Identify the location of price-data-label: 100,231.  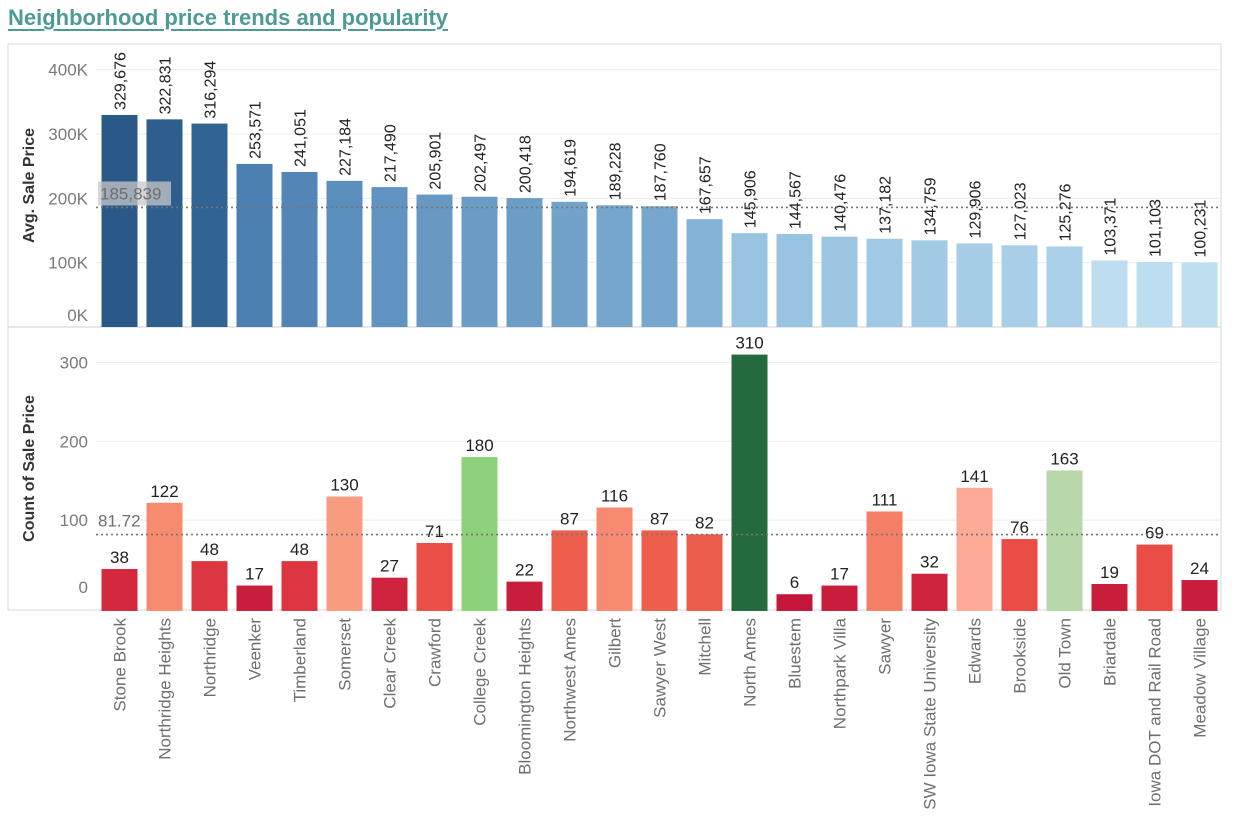
(1201, 229).